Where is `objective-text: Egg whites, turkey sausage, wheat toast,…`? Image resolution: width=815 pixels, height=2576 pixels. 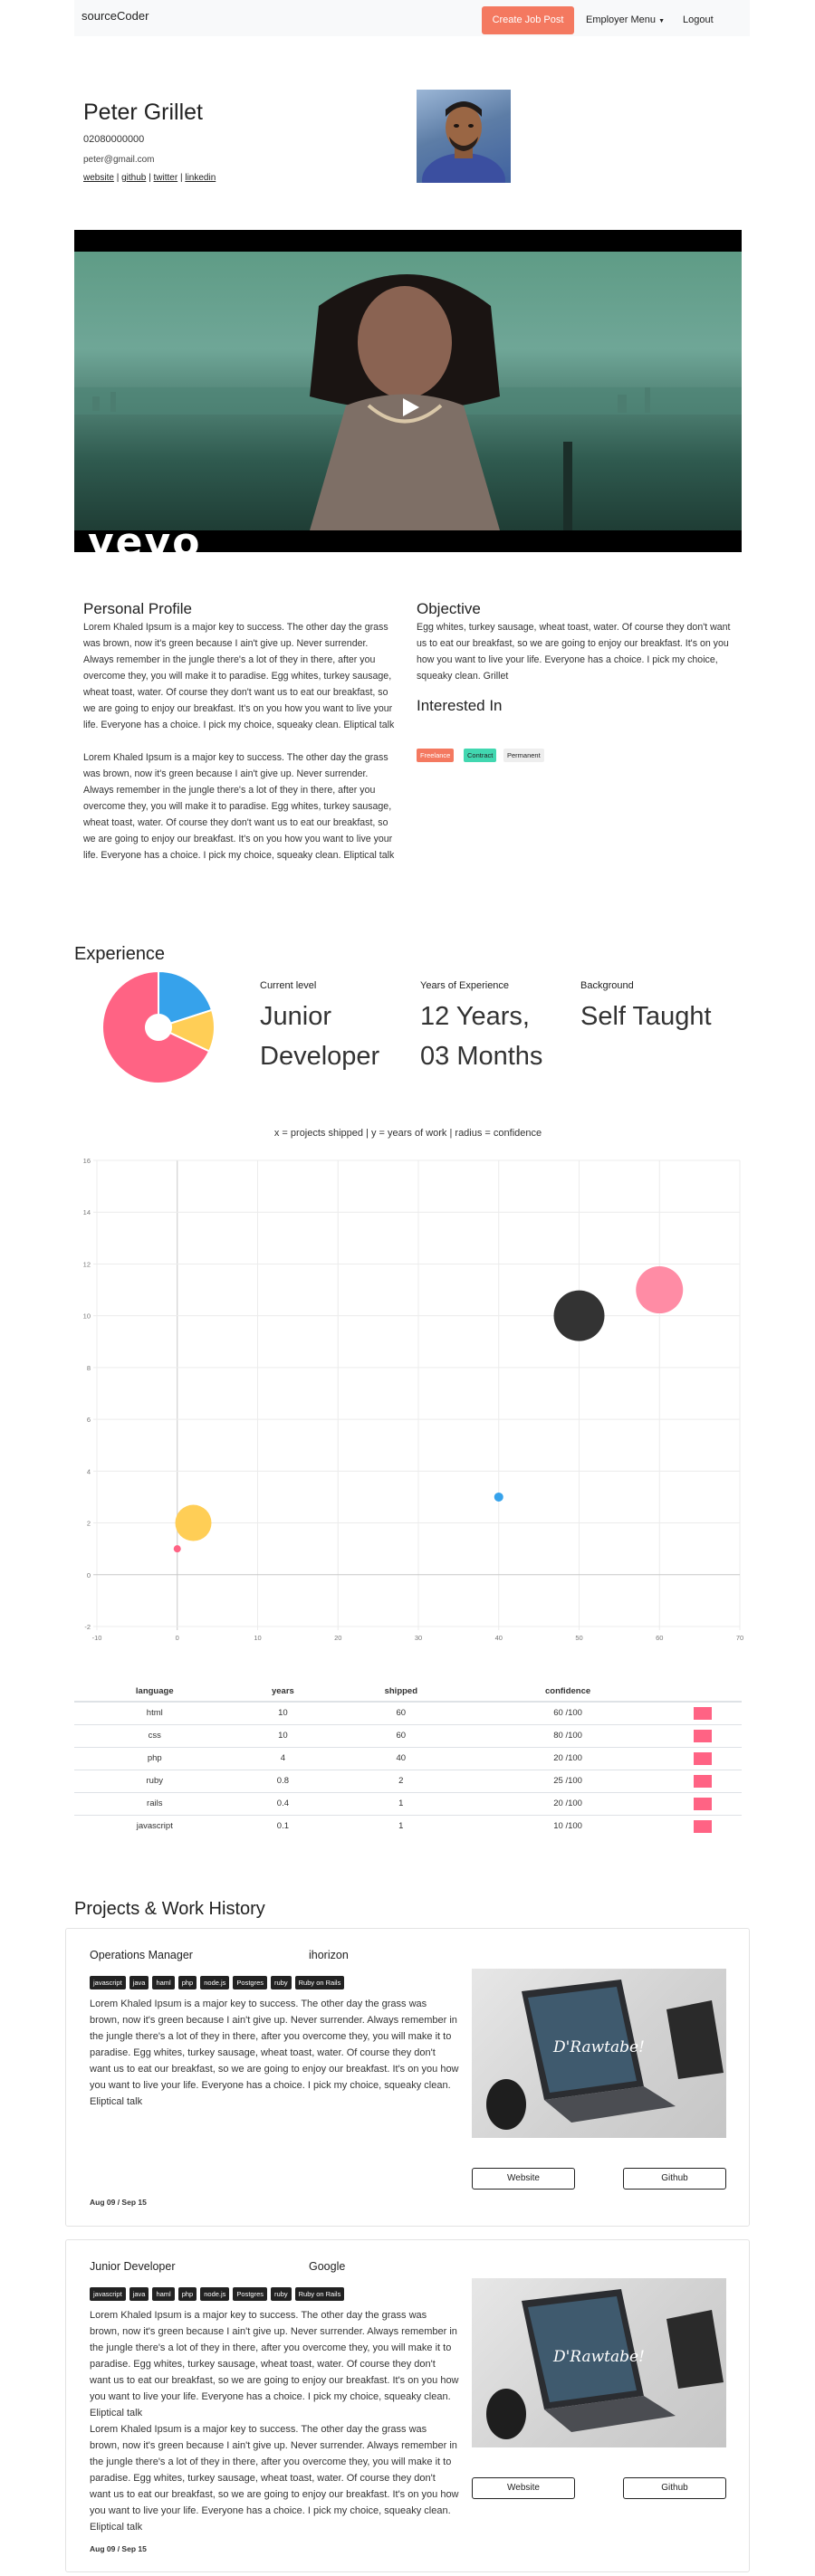 objective-text: Egg whites, turkey sausage, wheat toast,… is located at coordinates (574, 652).